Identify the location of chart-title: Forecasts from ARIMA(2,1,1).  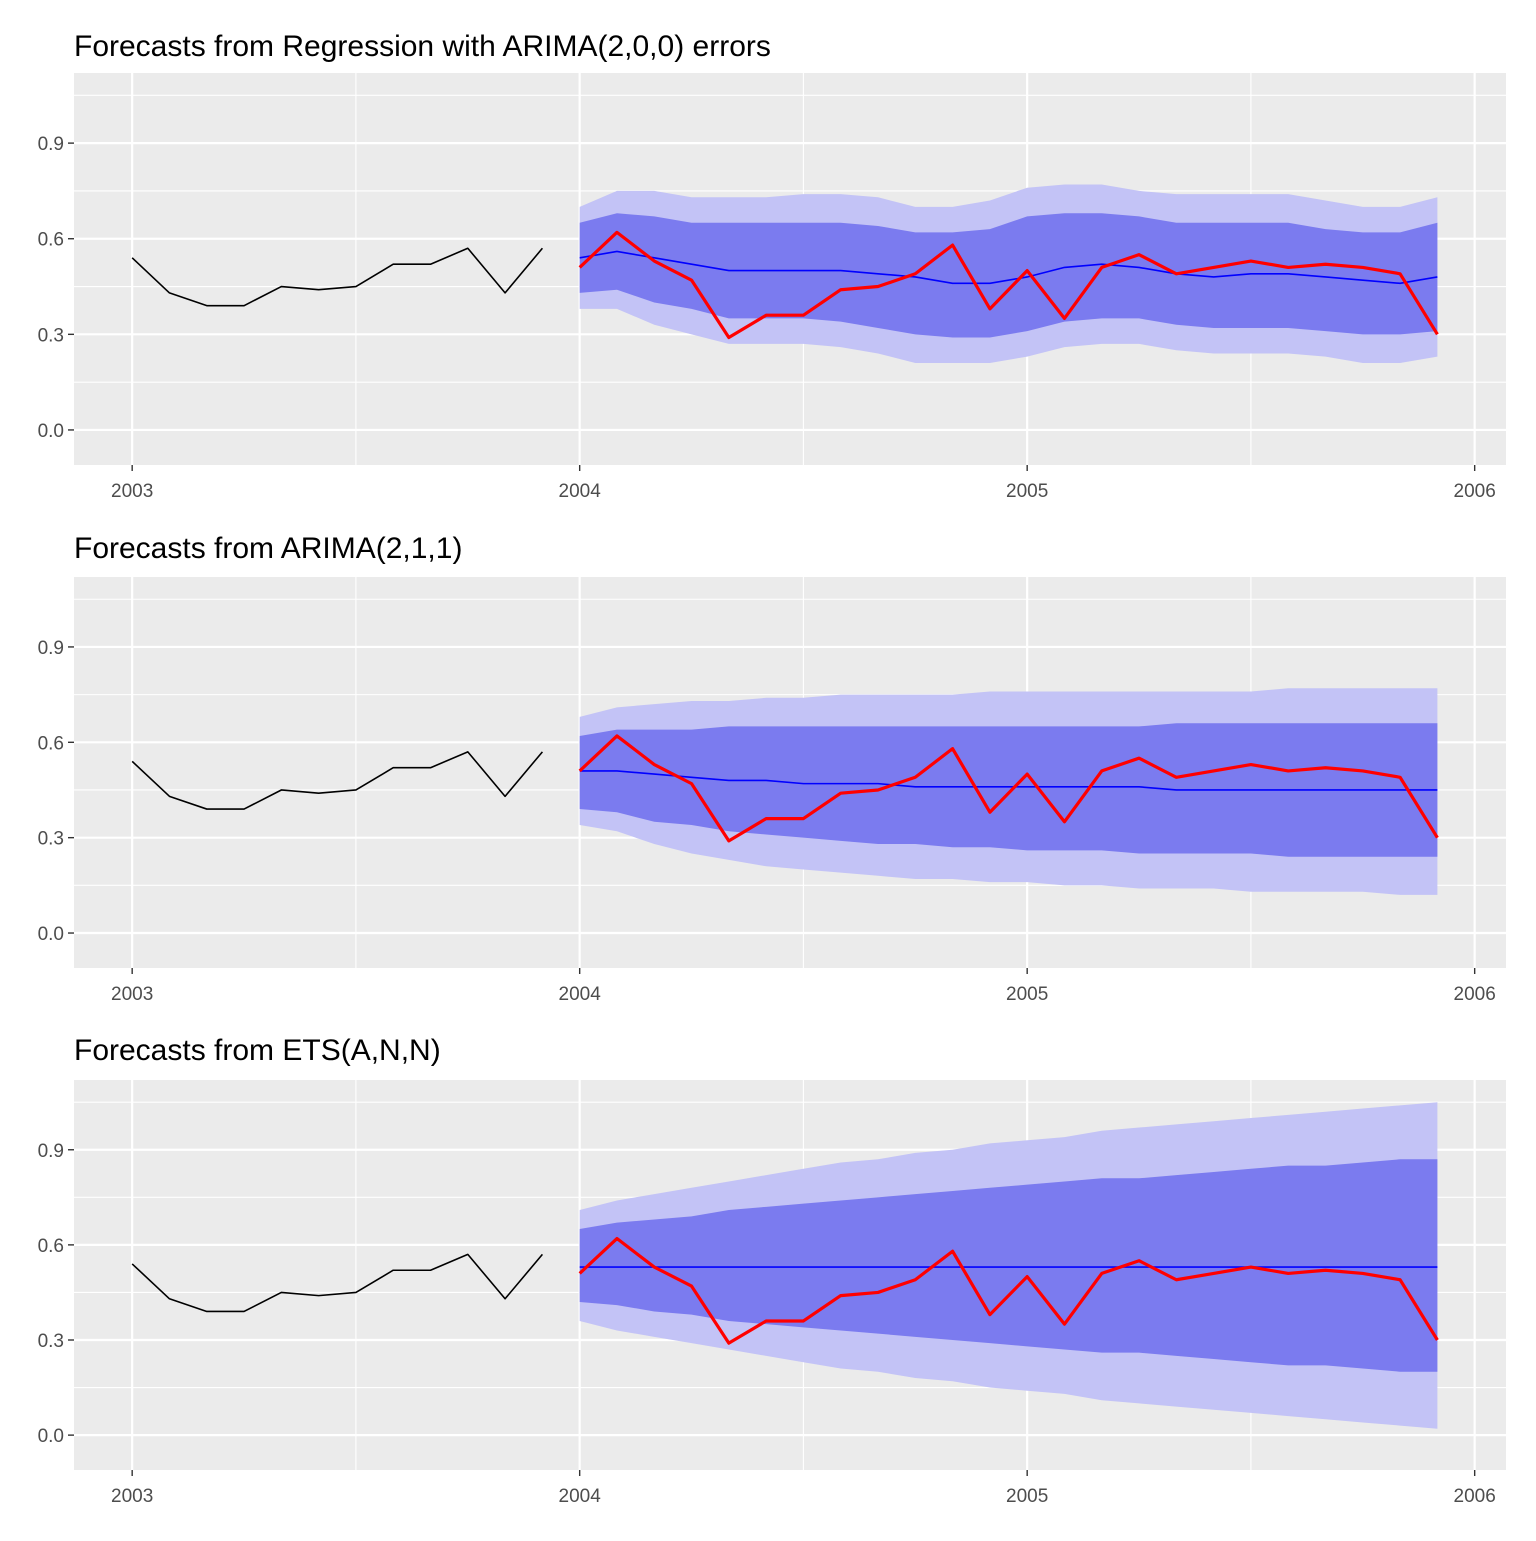
(268, 548).